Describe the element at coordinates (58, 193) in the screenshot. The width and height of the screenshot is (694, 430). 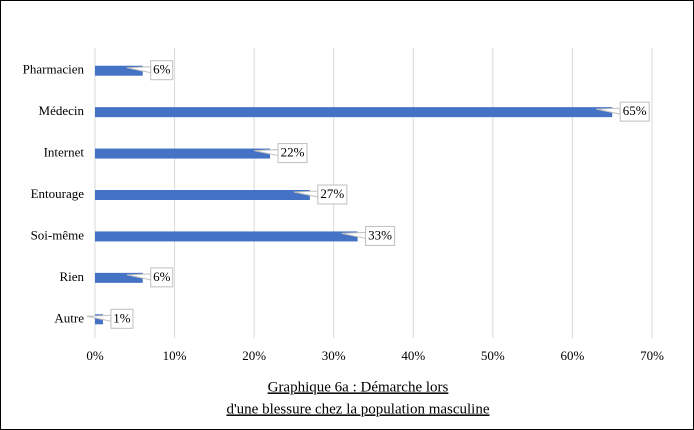
I see `y-tick-label: Entourage` at that location.